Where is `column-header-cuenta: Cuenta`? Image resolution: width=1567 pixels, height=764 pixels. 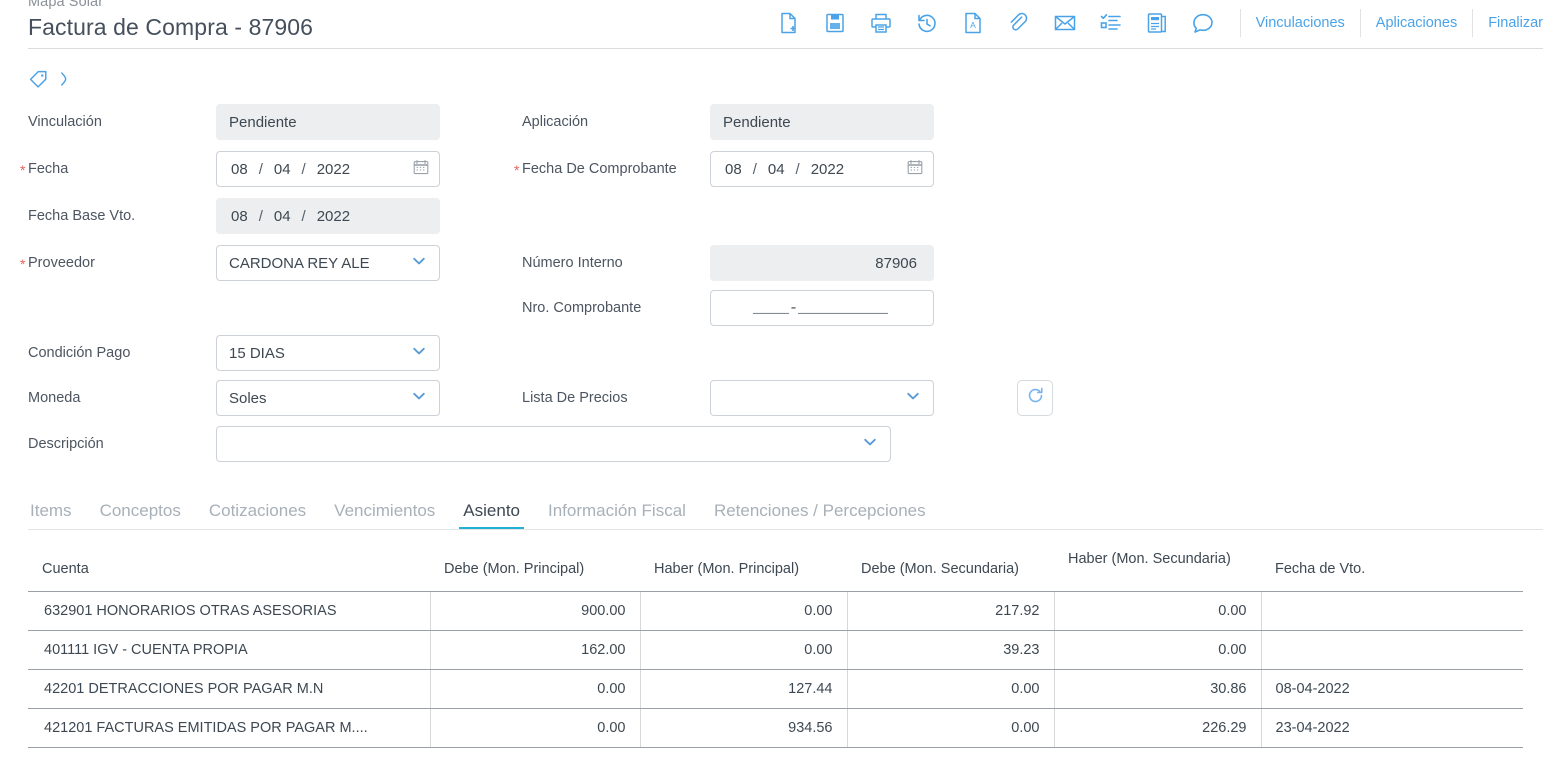 column-header-cuenta: Cuenta is located at coordinates (229, 568).